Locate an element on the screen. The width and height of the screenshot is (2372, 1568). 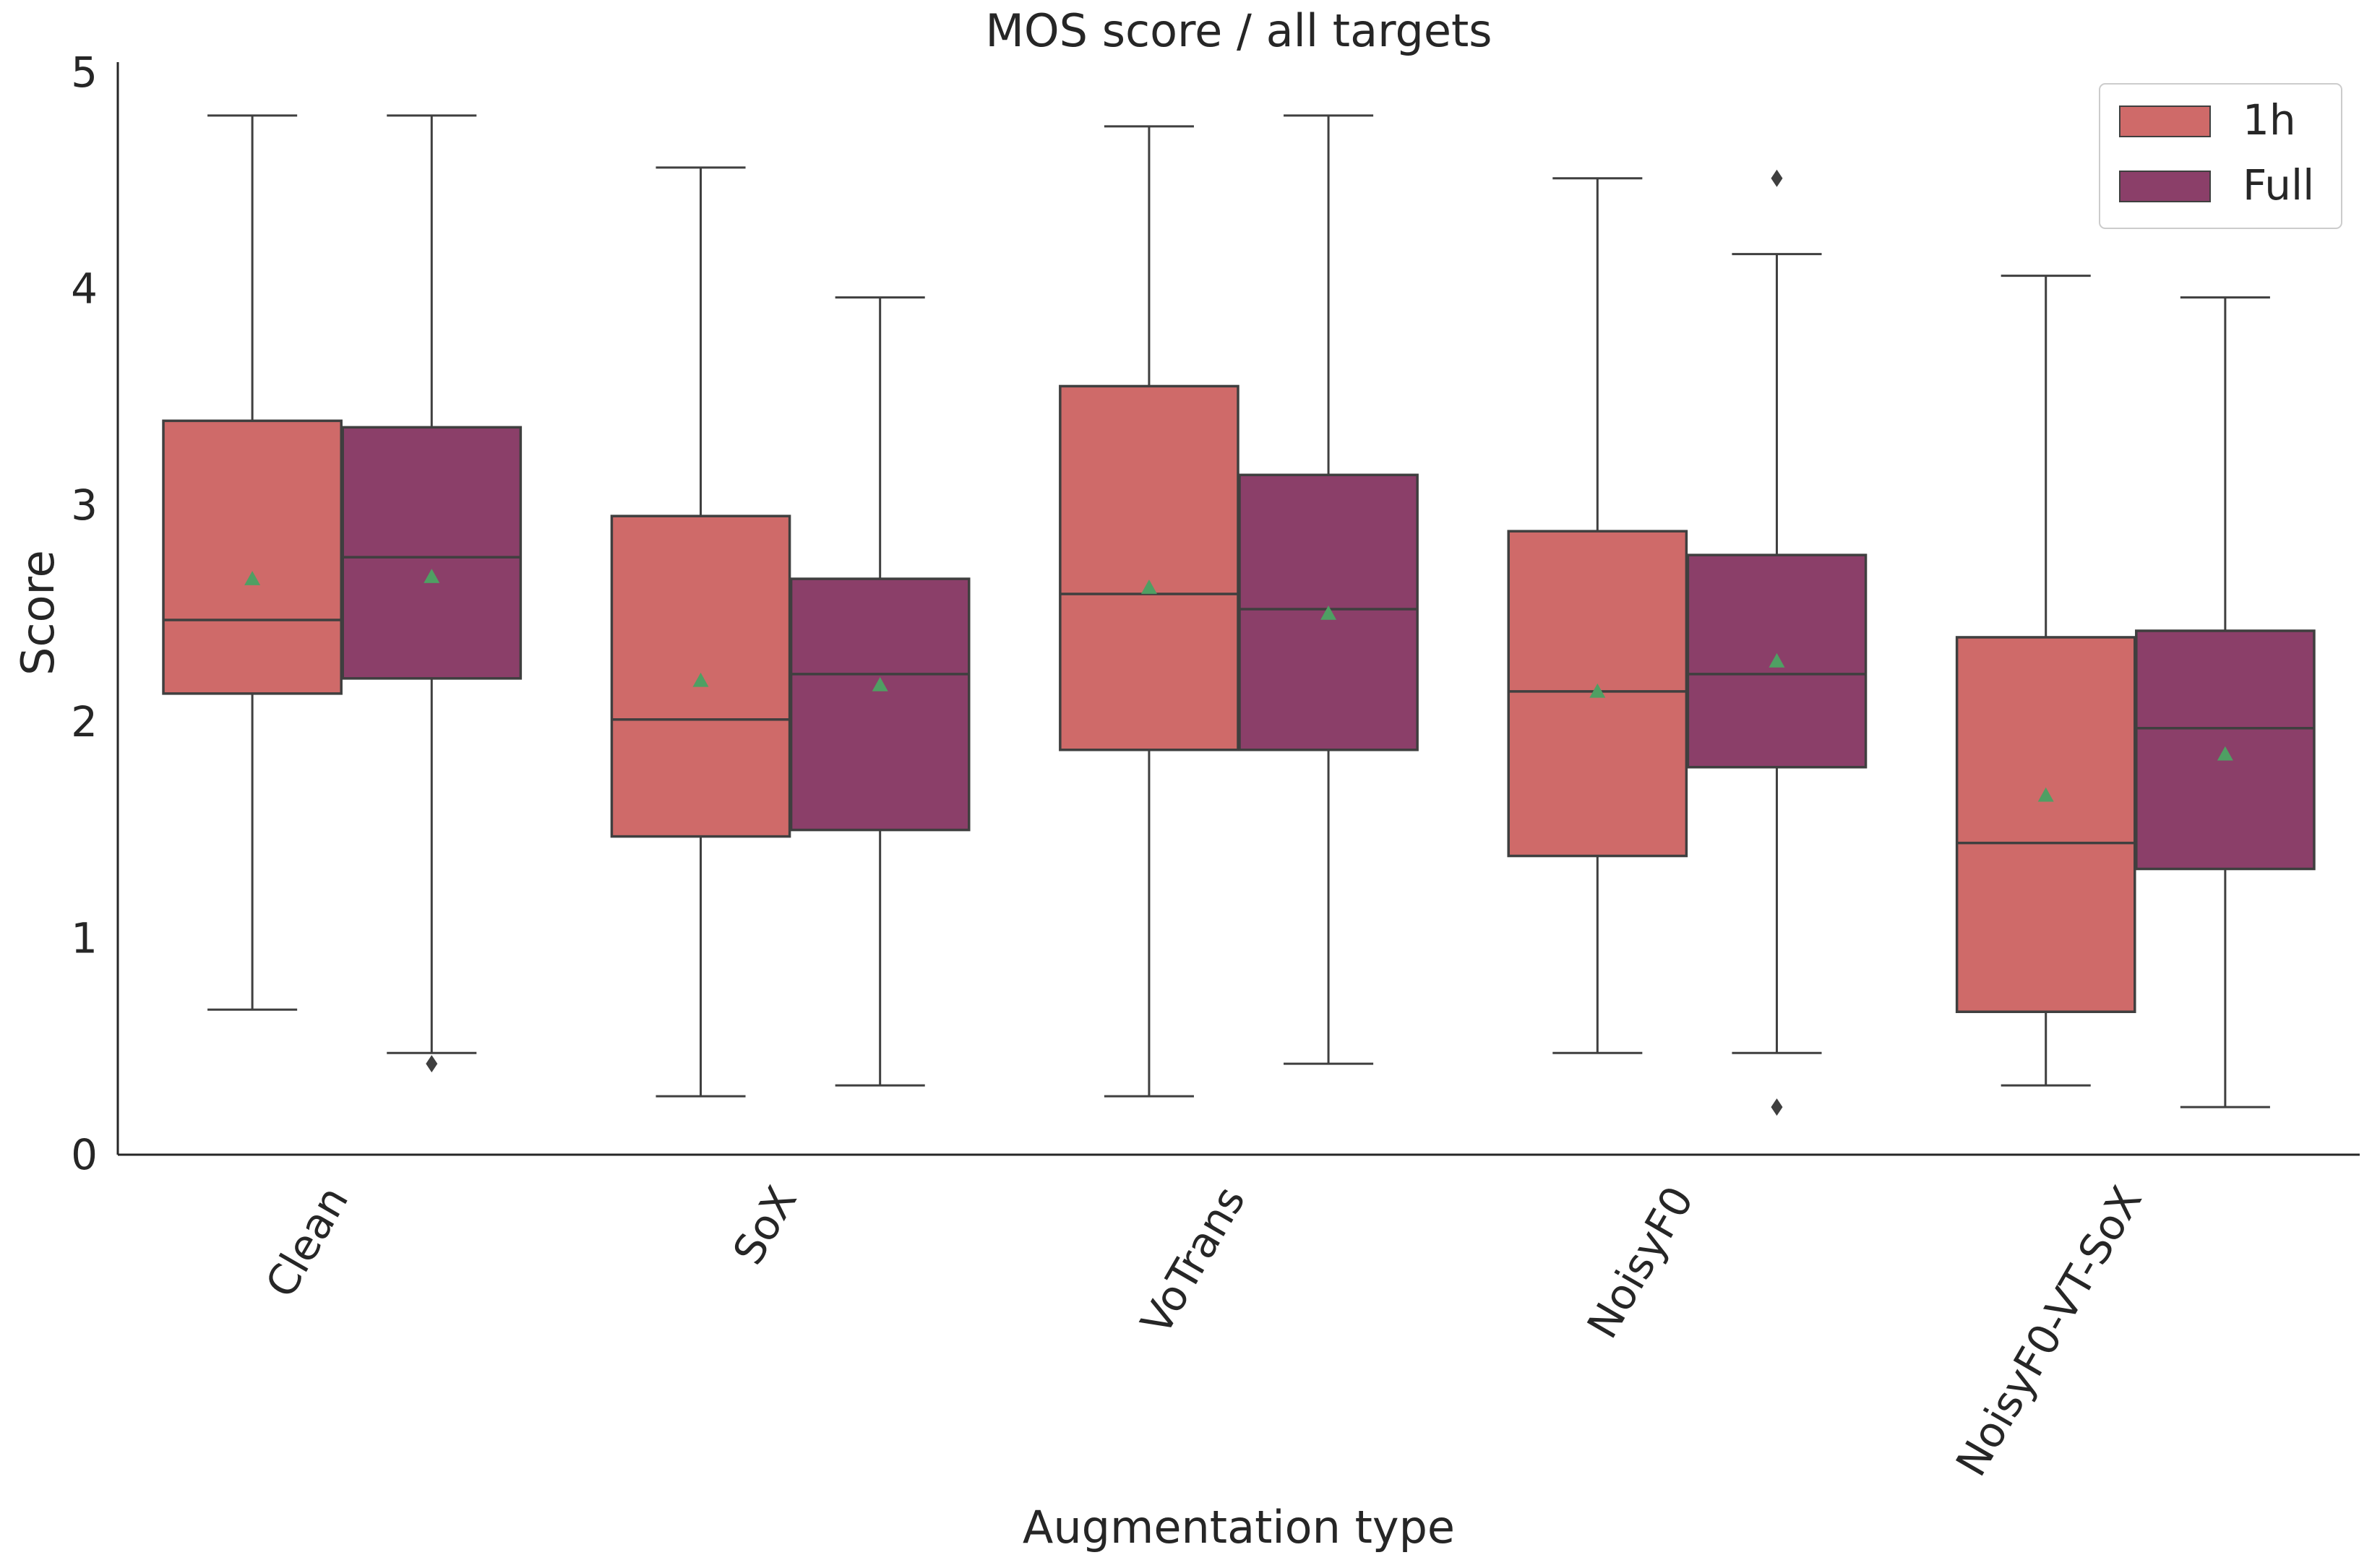
y-tick-label: 4 is located at coordinates (84, 289).